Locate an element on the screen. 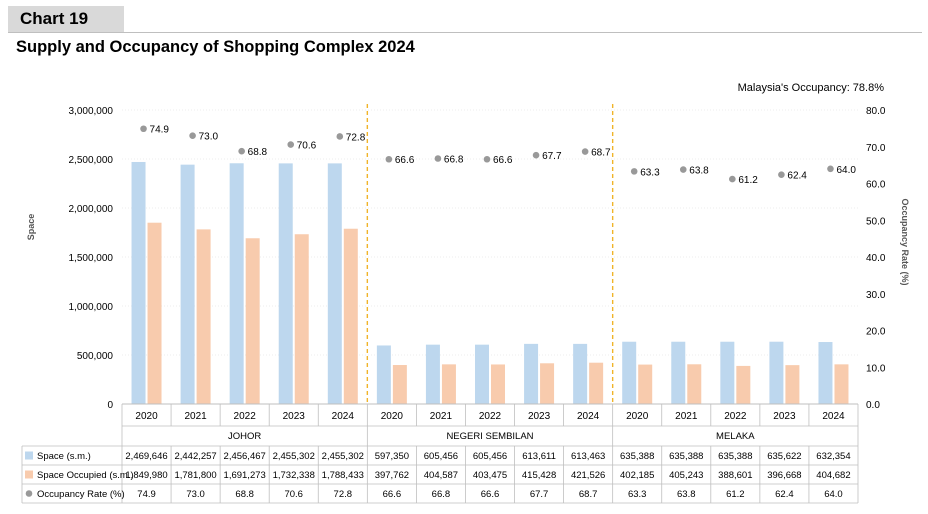  table-cell-value: 402,185 is located at coordinates (637, 475).